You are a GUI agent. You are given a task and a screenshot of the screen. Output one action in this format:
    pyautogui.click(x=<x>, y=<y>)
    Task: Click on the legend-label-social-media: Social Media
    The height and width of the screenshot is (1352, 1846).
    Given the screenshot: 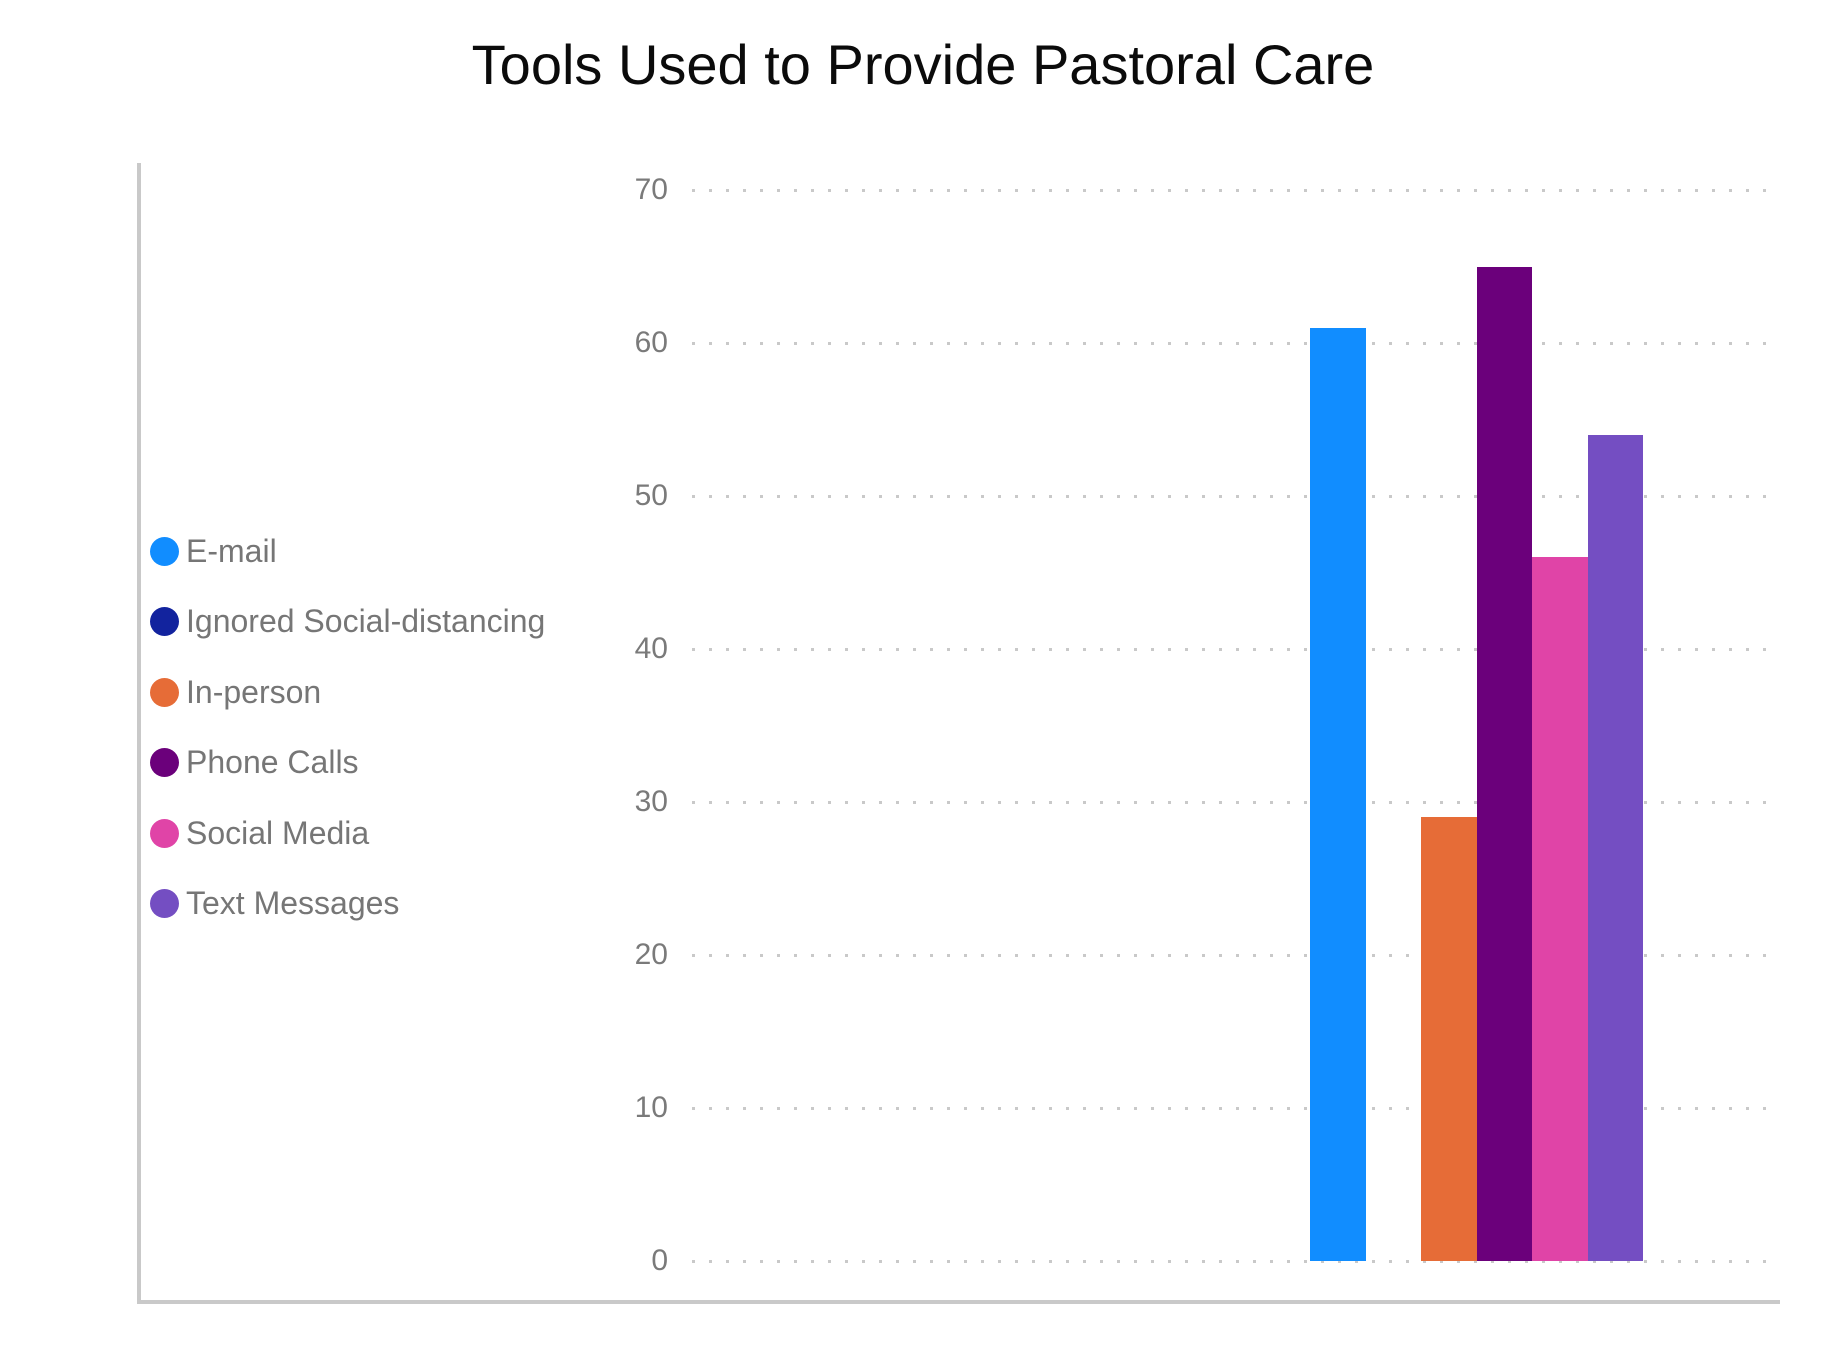 What is the action you would take?
    pyautogui.click(x=278, y=832)
    